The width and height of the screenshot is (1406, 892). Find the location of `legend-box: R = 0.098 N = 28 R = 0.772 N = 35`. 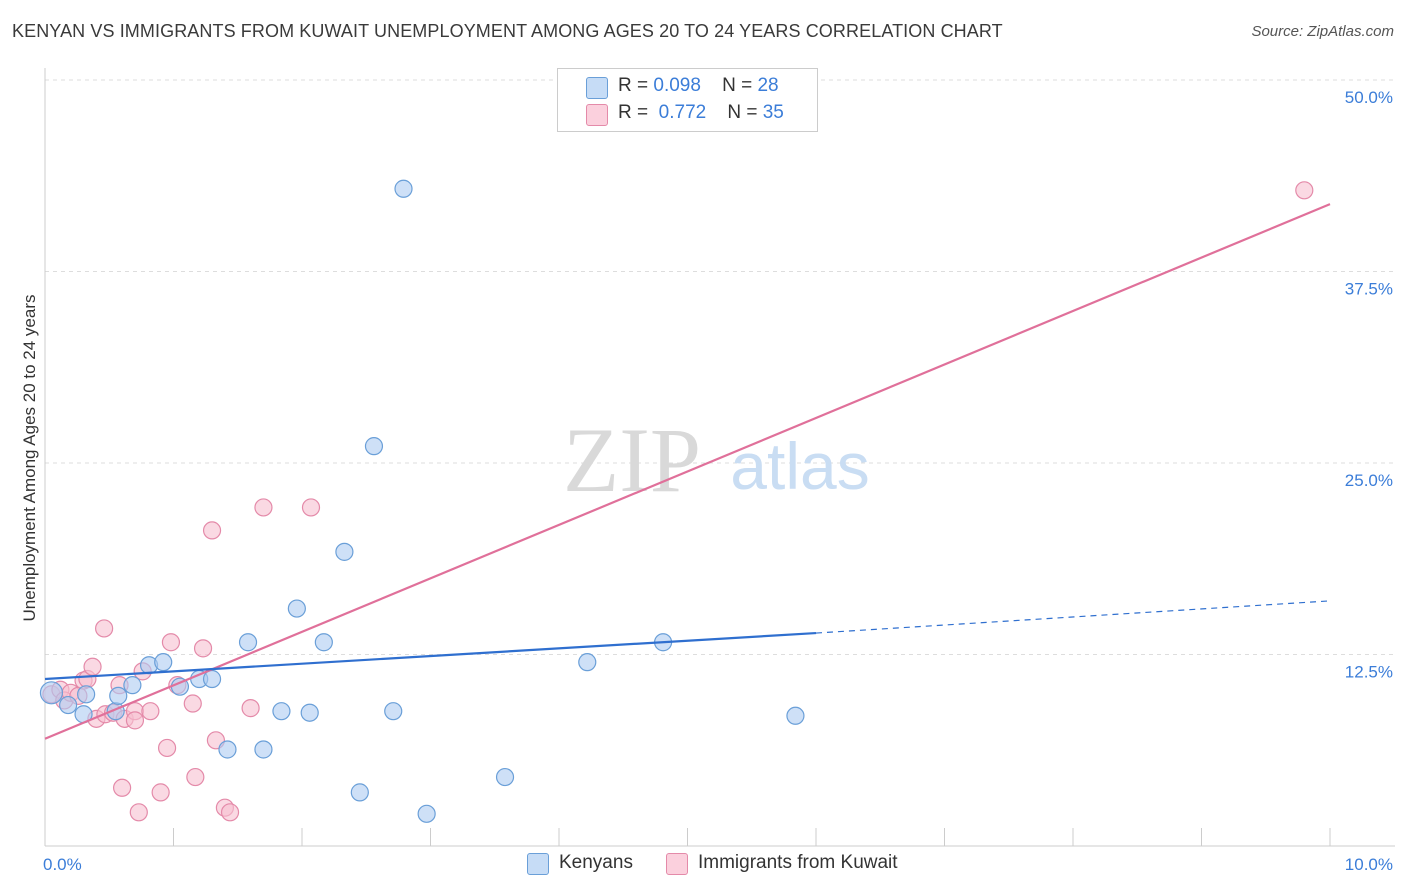

legend-box: R = 0.098 N = 28 R = 0.772 N = 35 is located at coordinates (687, 100).